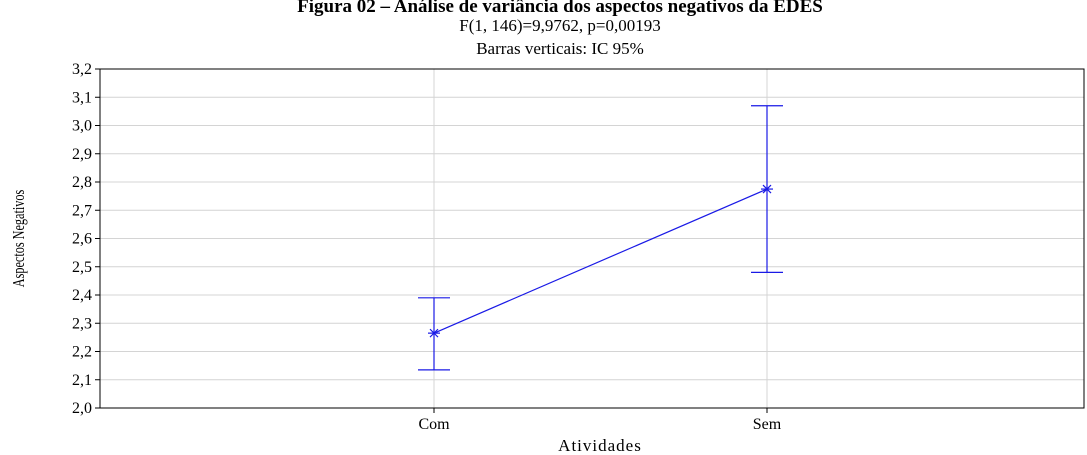 The image size is (1087, 455). Describe the element at coordinates (82, 154) in the screenshot. I see `y-tick-label: 2,9` at that location.